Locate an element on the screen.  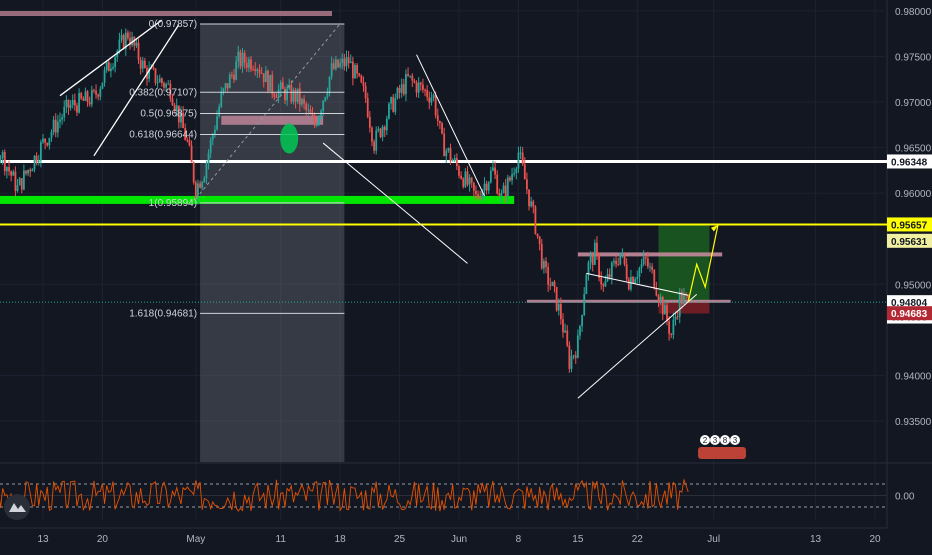
time-axis: 13 20 May 11 18 25 Jun 8 15 22 Jul 13 20 is located at coordinates (459, 539).